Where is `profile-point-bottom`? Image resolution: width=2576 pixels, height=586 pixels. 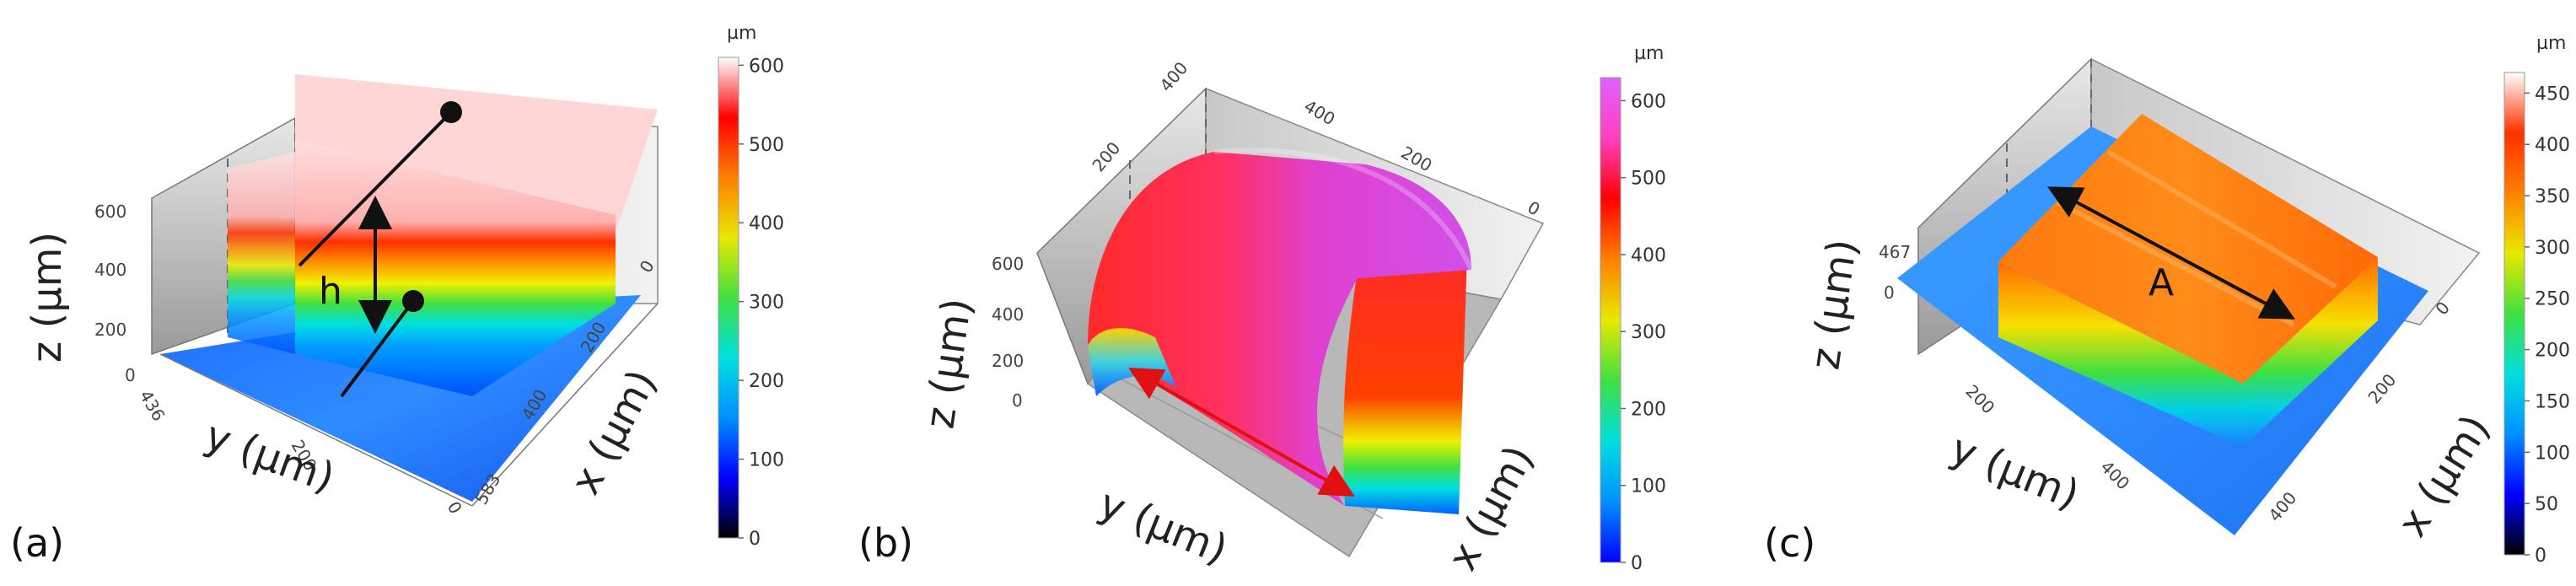 profile-point-bottom is located at coordinates (413, 301).